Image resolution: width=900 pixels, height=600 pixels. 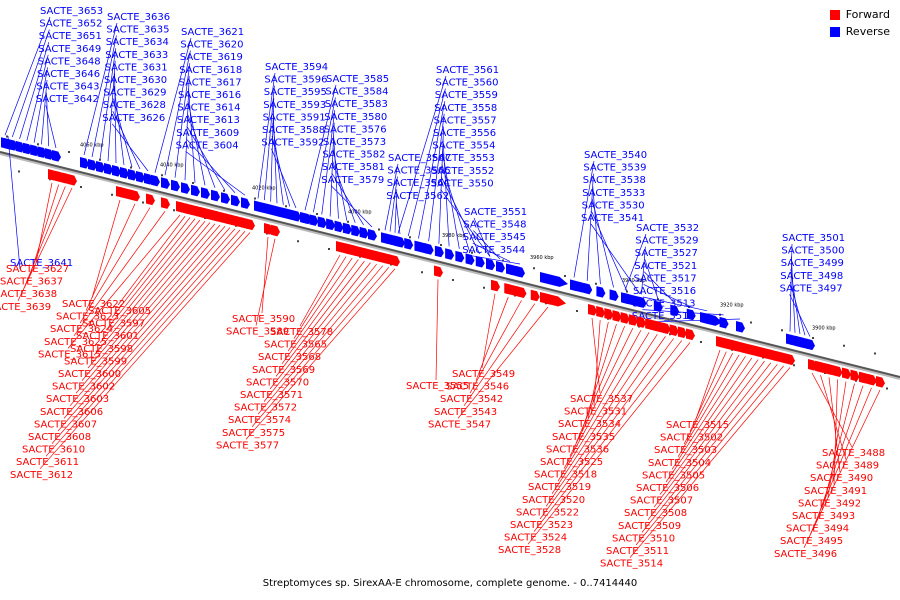 What do you see at coordinates (811, 288) in the screenshot?
I see `reverse-gene-label: SACTE_3497` at bounding box center [811, 288].